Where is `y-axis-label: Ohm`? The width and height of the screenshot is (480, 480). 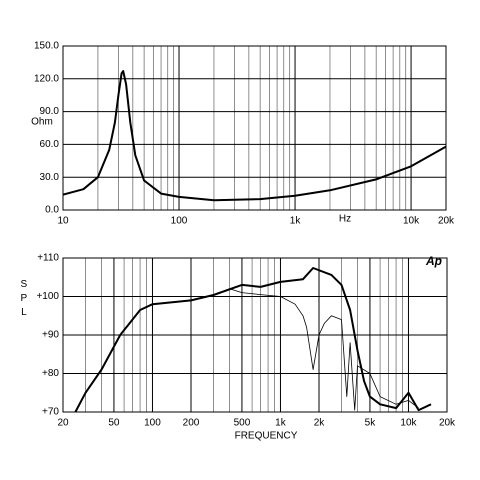 y-axis-label: Ohm is located at coordinates (42, 122).